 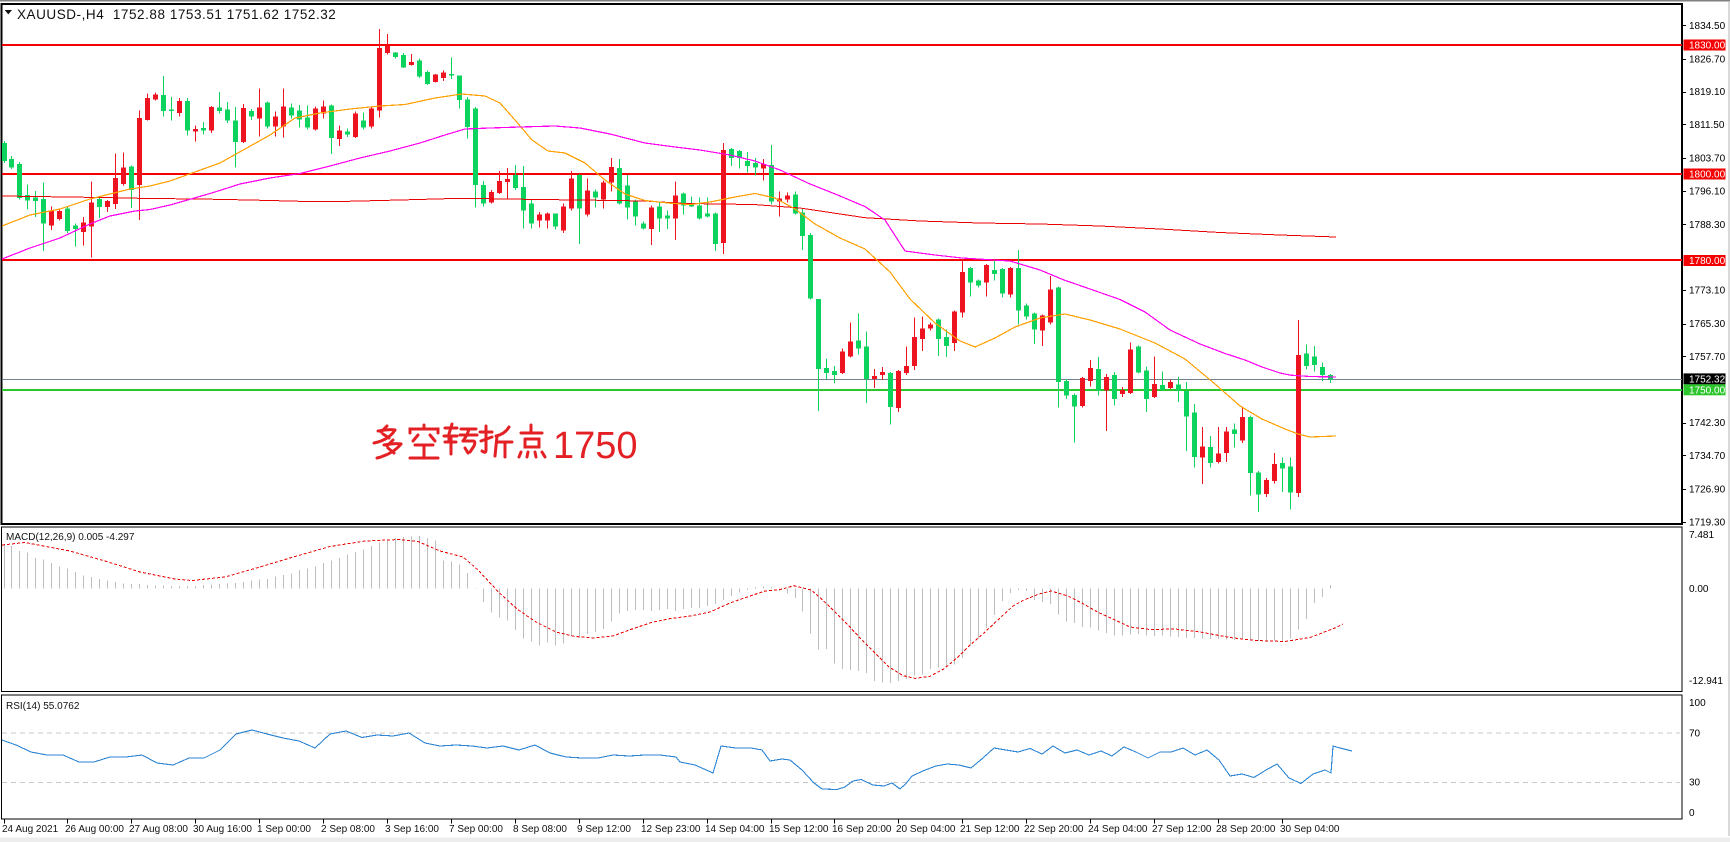 I want to click on svg-text: 7.481, so click(x=1701, y=535).